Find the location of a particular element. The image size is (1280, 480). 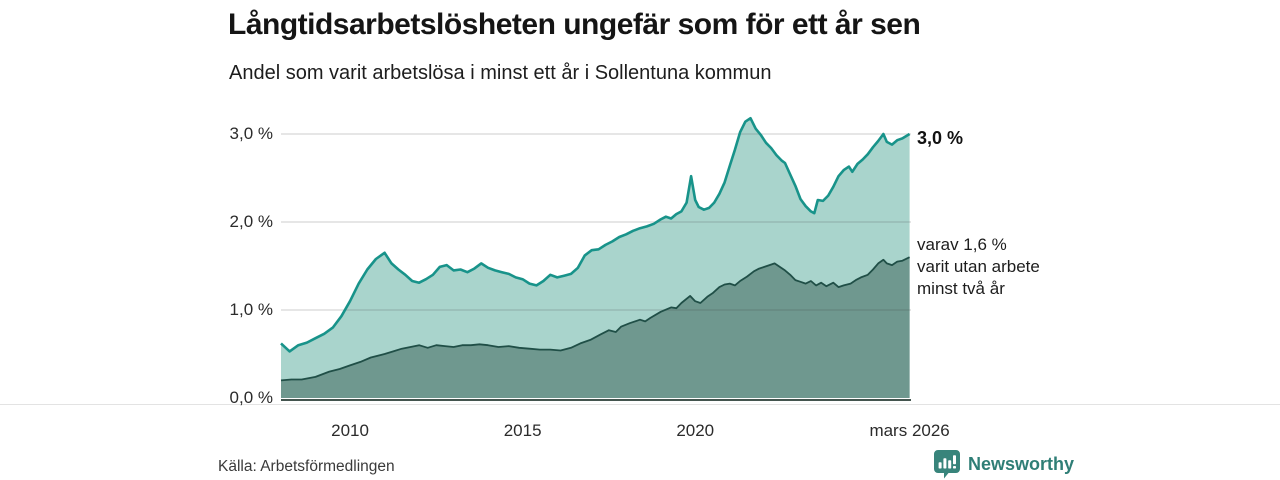

y-tick-label: 3,0 % is located at coordinates (251, 133).